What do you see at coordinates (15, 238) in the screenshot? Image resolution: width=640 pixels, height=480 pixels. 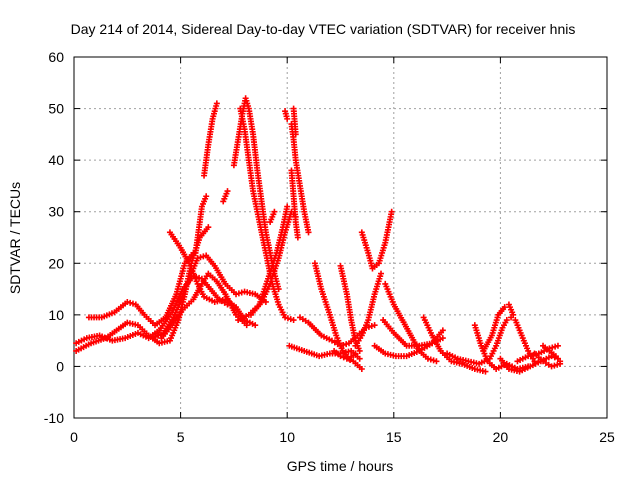 I see `y-axis-label: SDTVAR / TECUs` at bounding box center [15, 238].